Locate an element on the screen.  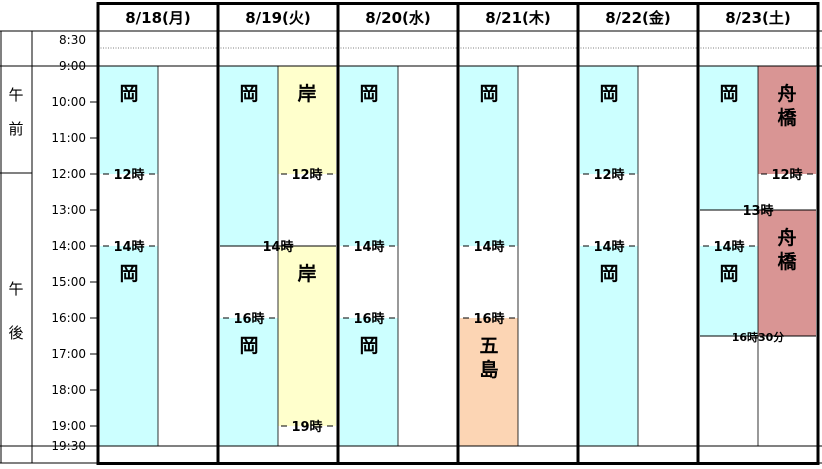
shift-name-7-char-0: 岡 is located at coordinates (368, 346).